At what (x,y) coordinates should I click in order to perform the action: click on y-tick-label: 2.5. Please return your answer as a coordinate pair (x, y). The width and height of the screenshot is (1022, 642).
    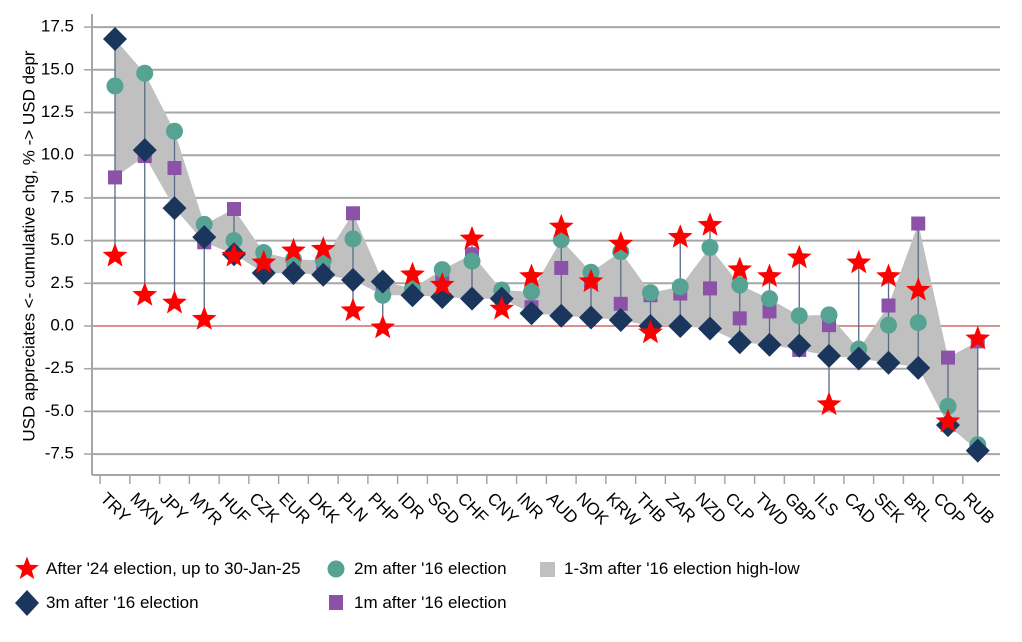
    Looking at the image, I should click on (62, 282).